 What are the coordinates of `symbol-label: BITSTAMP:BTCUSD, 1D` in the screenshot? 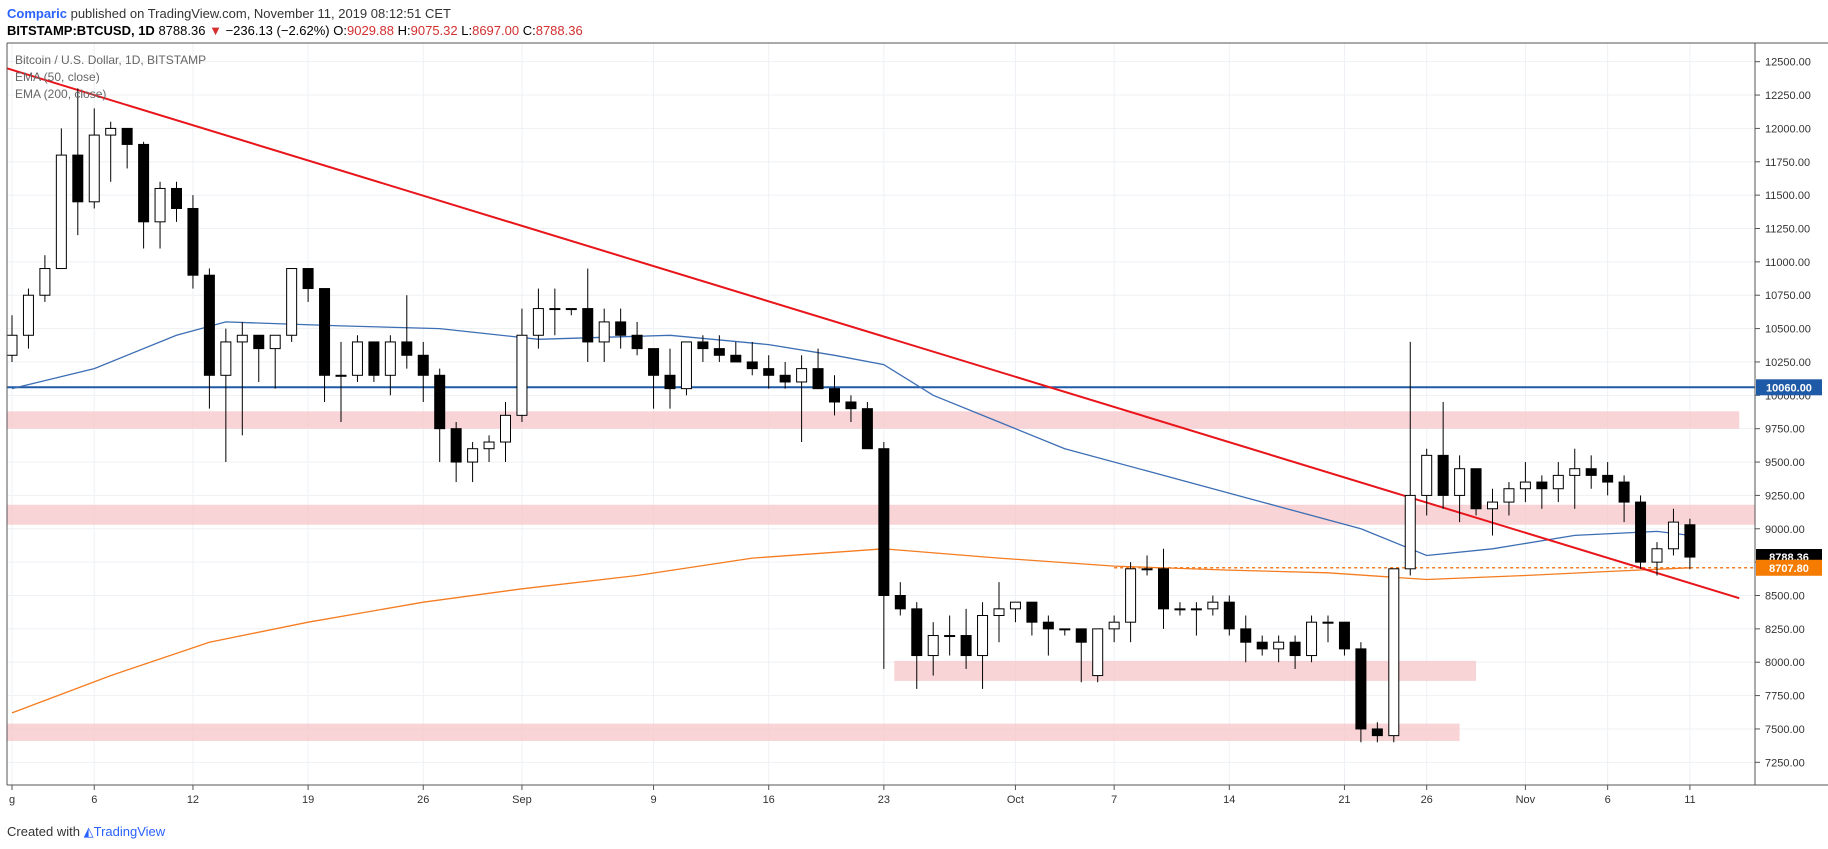 It's located at (81, 30).